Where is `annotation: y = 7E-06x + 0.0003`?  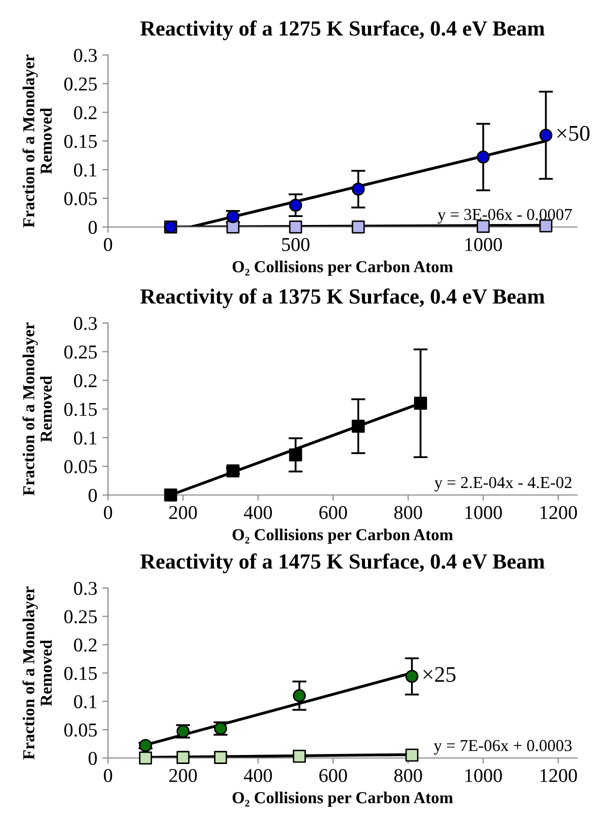 annotation: y = 7E-06x + 0.0003 is located at coordinates (503, 747).